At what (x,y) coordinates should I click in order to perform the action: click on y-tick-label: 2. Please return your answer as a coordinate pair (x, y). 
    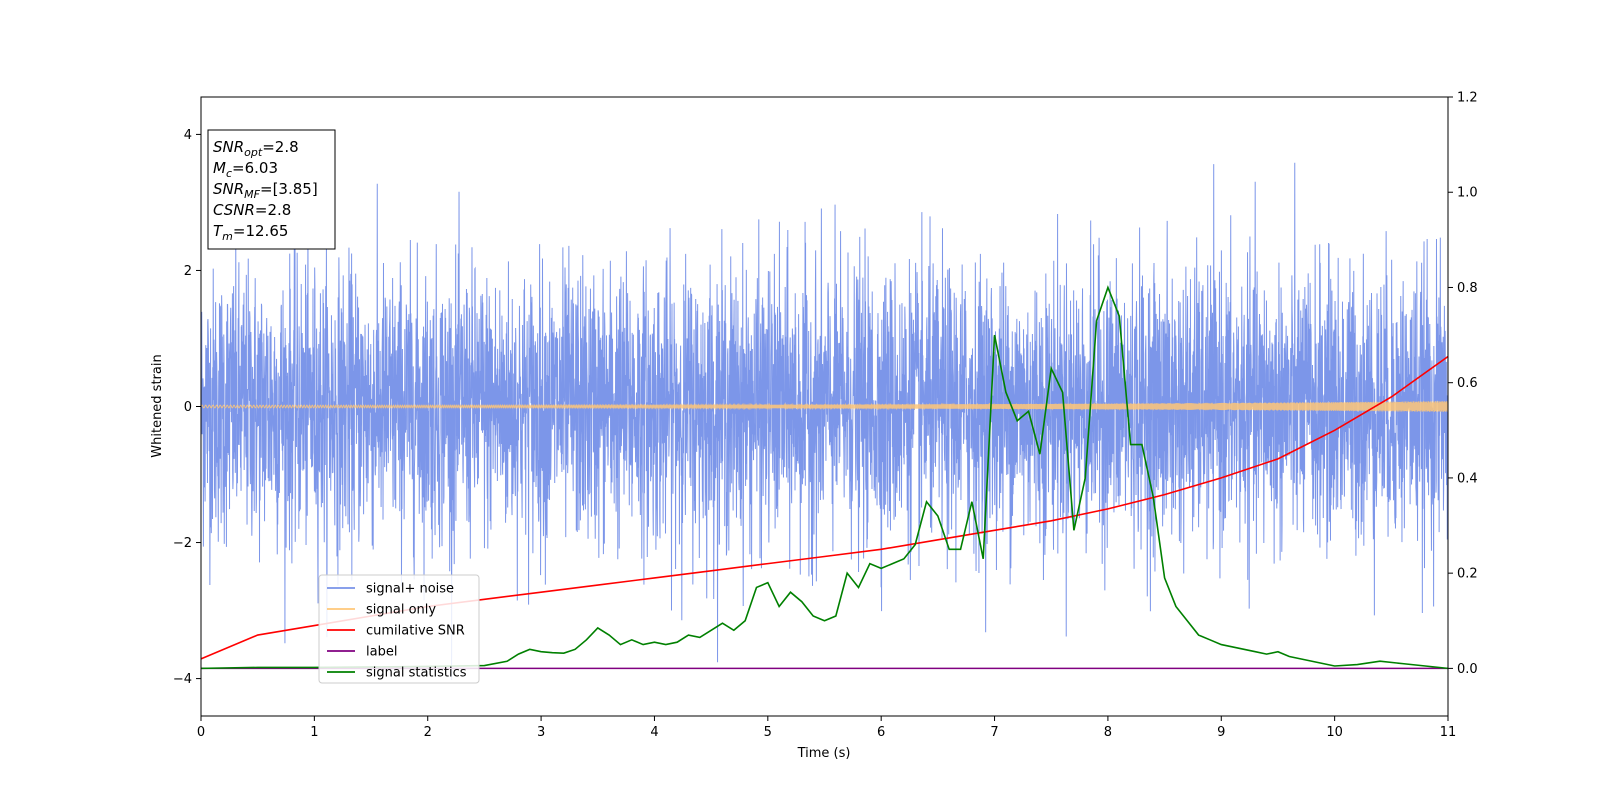
    Looking at the image, I should click on (188, 271).